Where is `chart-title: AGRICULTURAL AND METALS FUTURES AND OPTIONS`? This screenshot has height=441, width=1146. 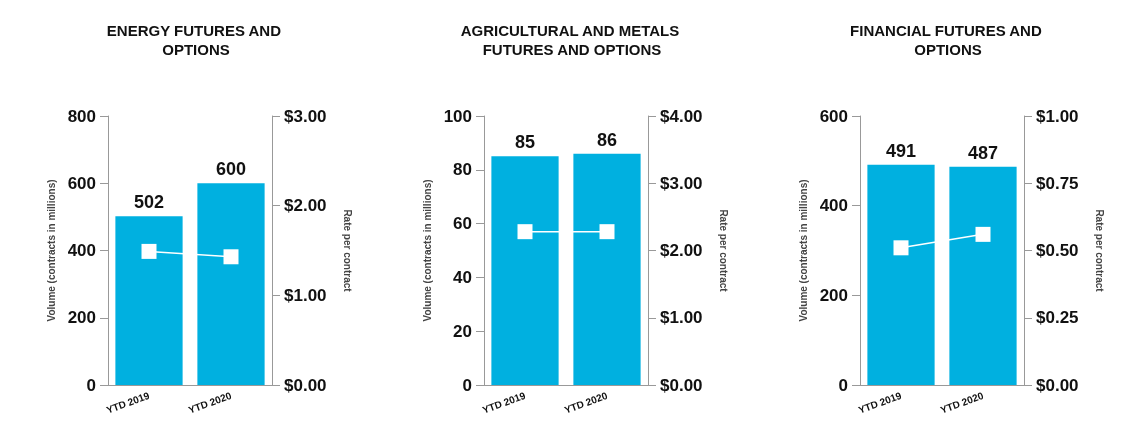 chart-title: AGRICULTURAL AND METALS FUTURES AND OPTIONS is located at coordinates (572, 40).